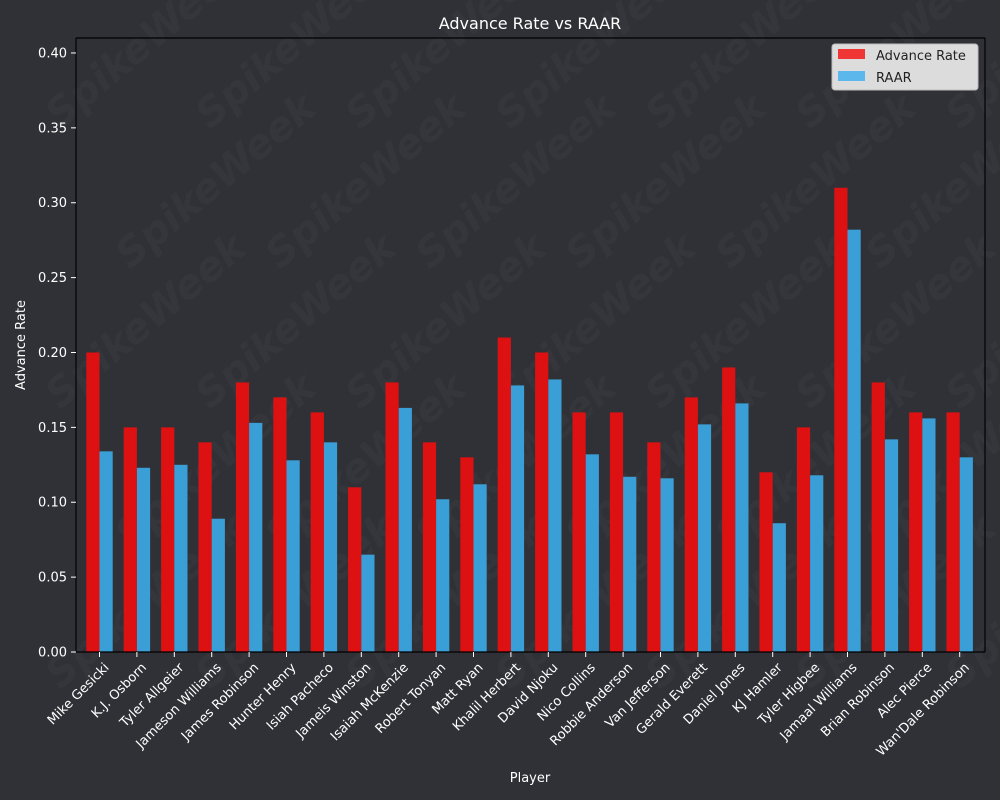 This screenshot has height=800, width=1000. Describe the element at coordinates (52, 428) in the screenshot. I see `y-tick-label: 0.15` at that location.